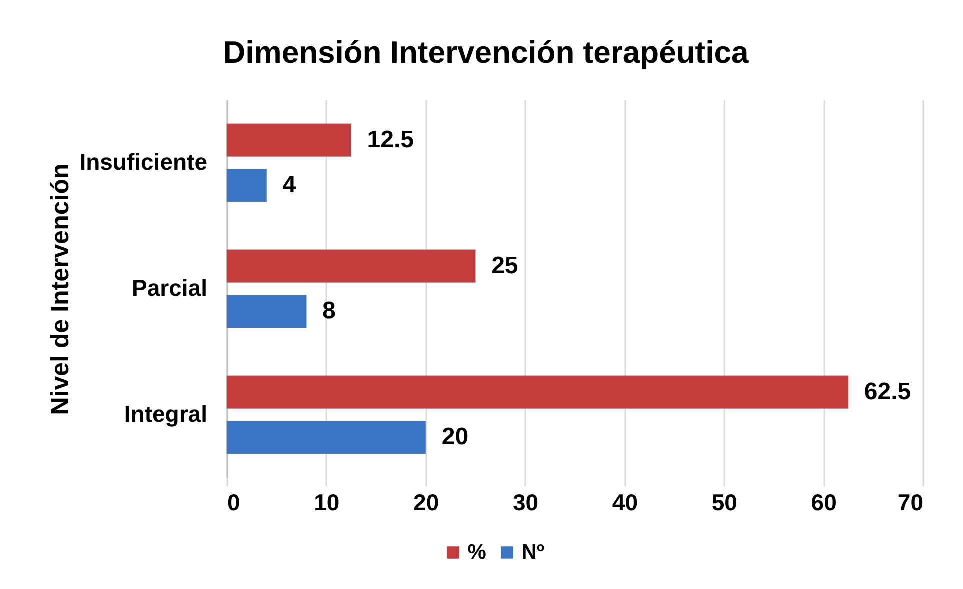  Describe the element at coordinates (390, 140) in the screenshot. I see `data-label: 12.5` at that location.